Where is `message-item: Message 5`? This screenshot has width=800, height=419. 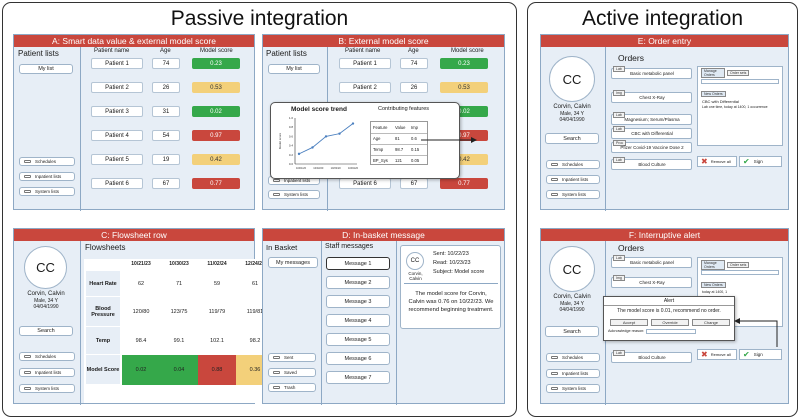 message-item: Message 5 is located at coordinates (358, 339).